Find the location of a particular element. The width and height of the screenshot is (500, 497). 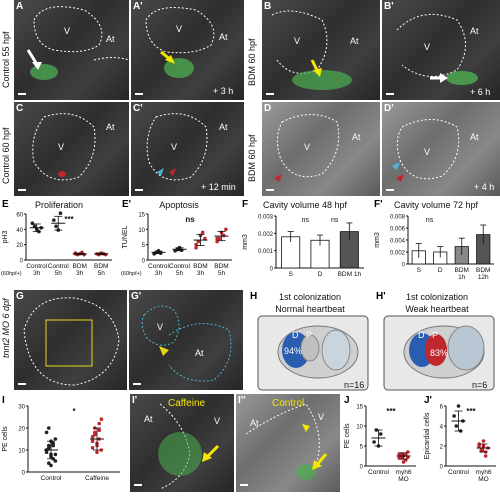

panel-B-prime: B' V At + 6 h is located at coordinates (441, 50).